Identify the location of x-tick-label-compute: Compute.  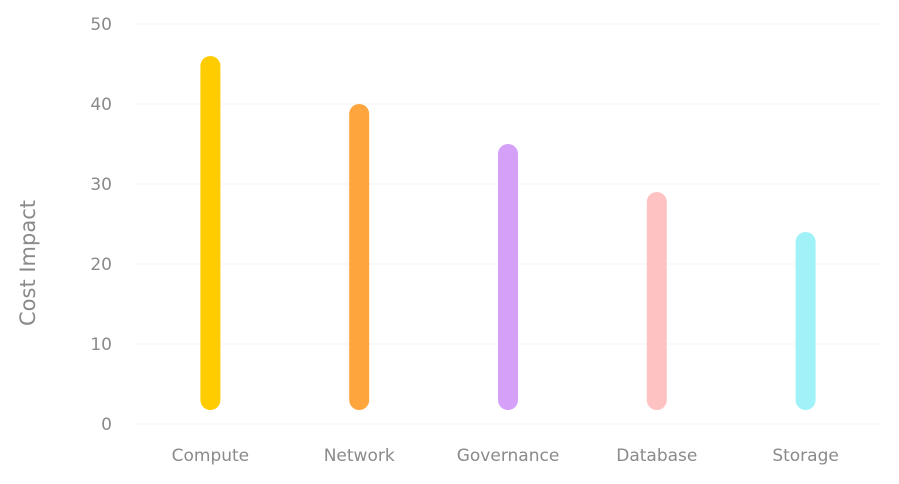
(211, 456).